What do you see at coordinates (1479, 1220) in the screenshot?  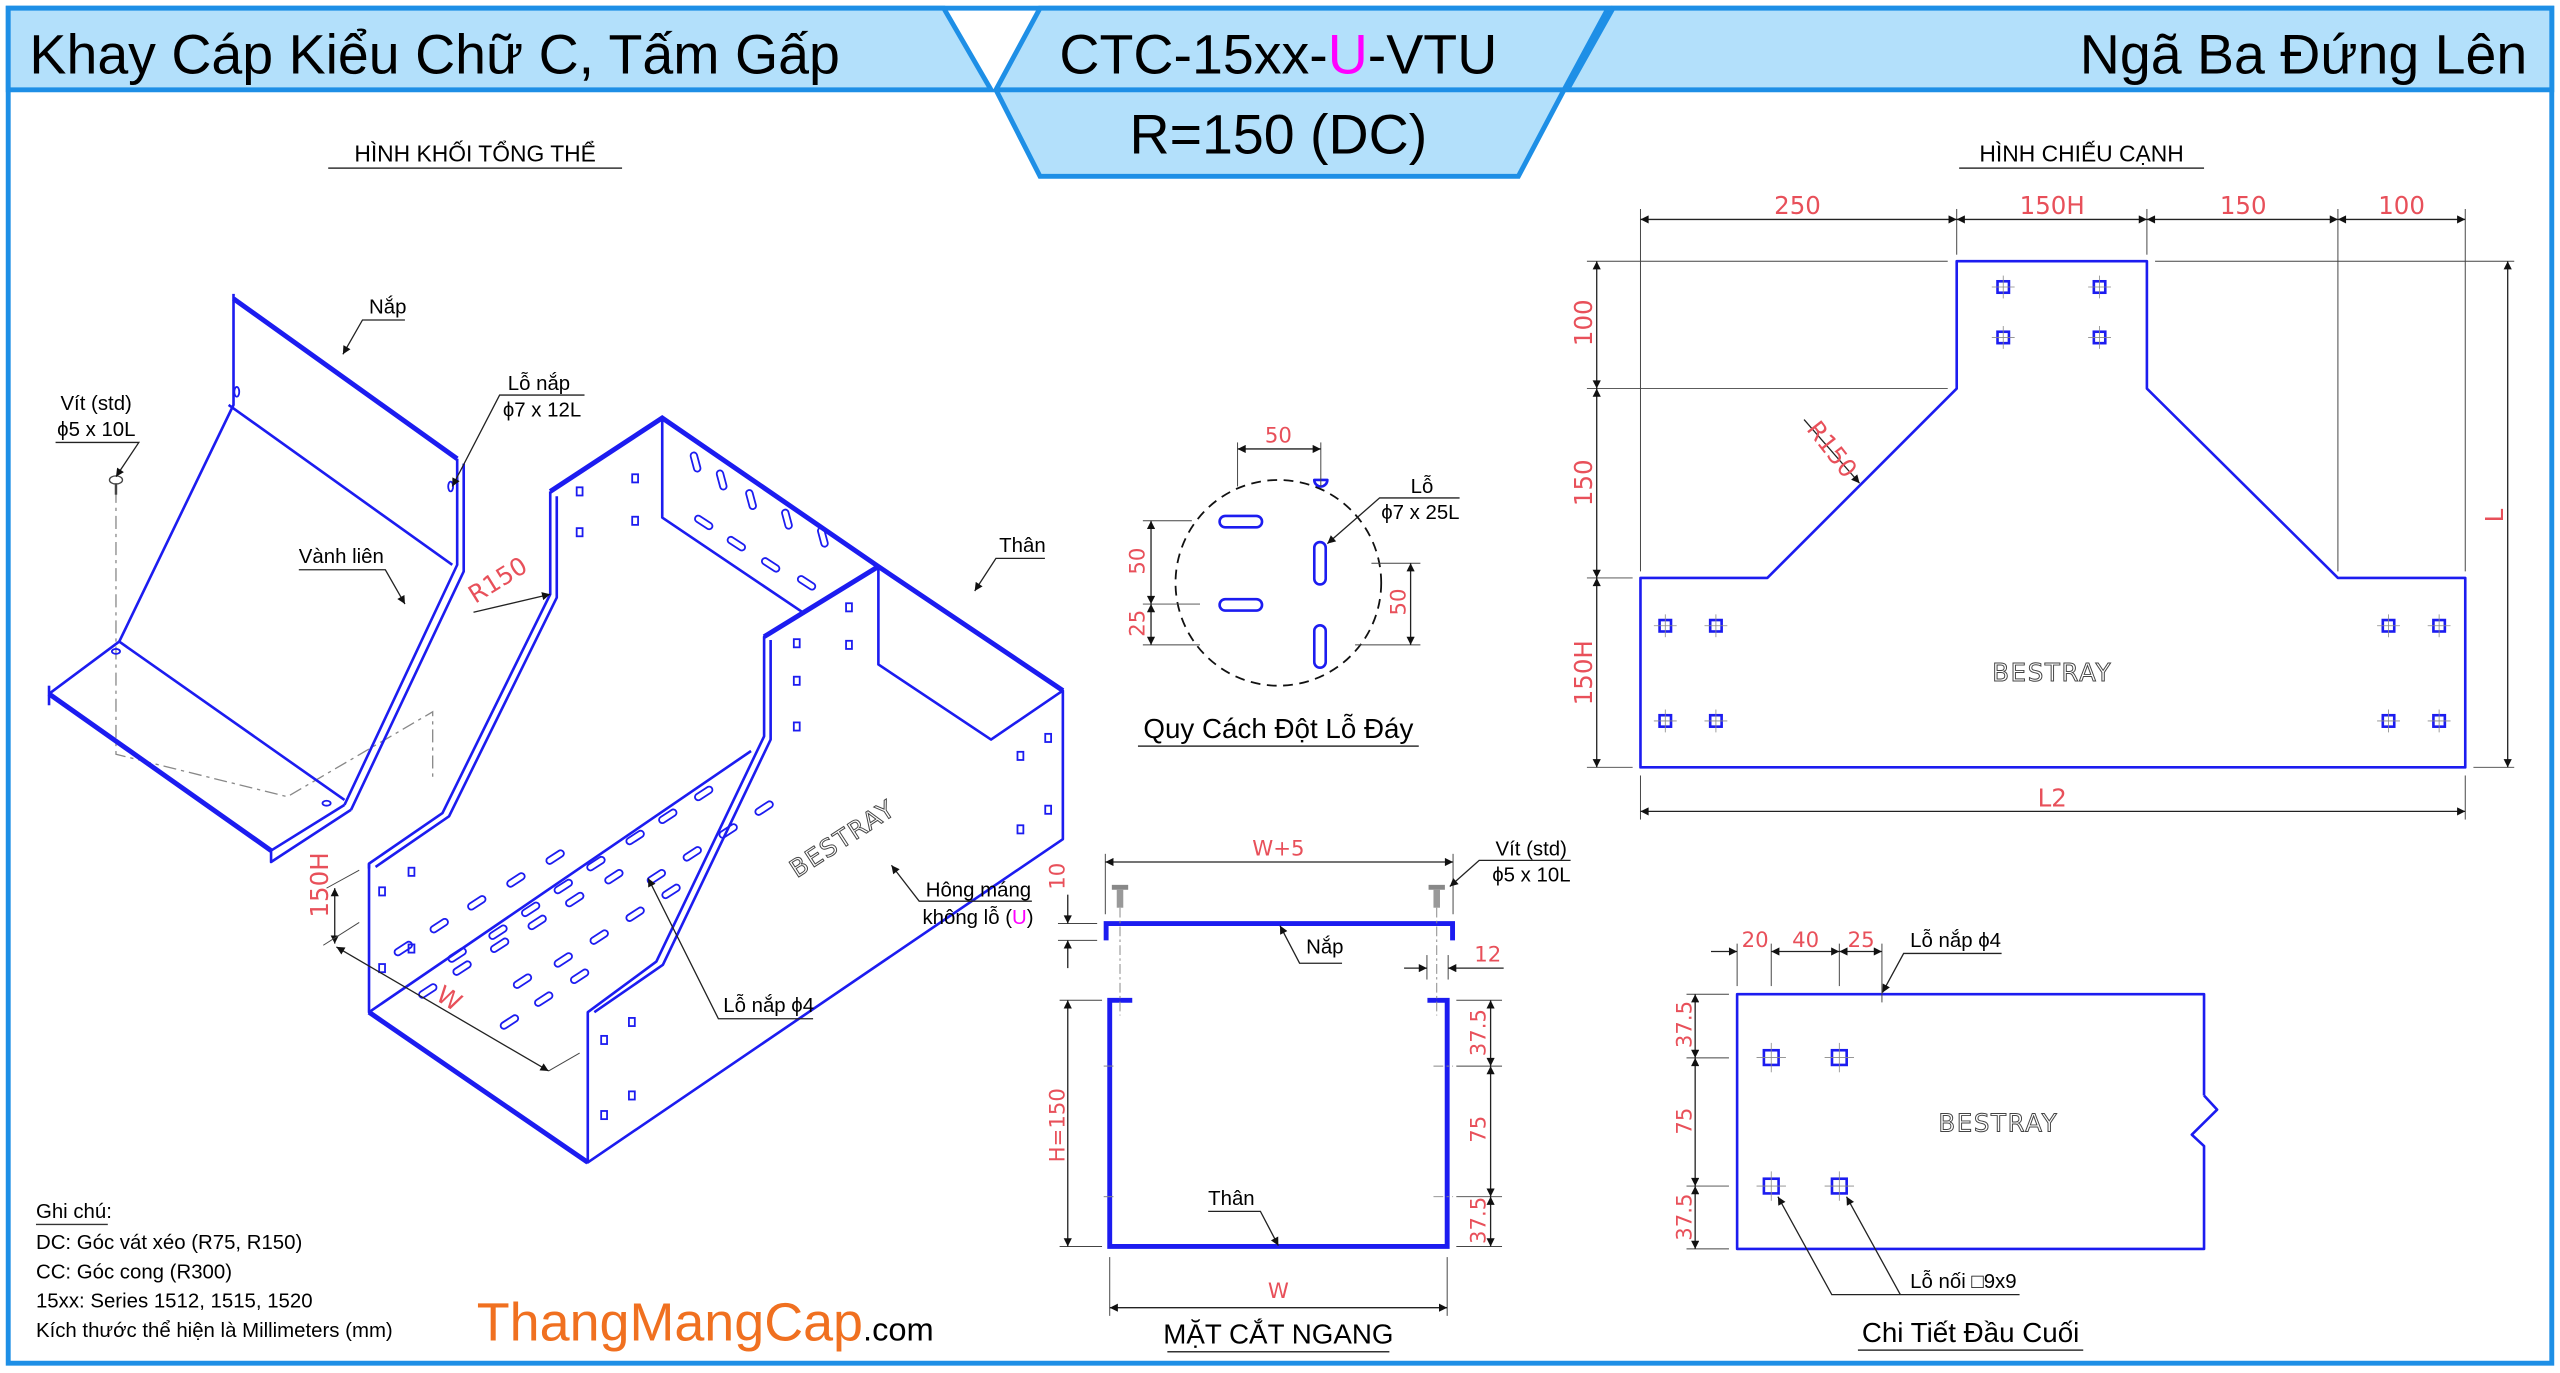 I see `dim-right-37-5-bottom: 37.5` at bounding box center [1479, 1220].